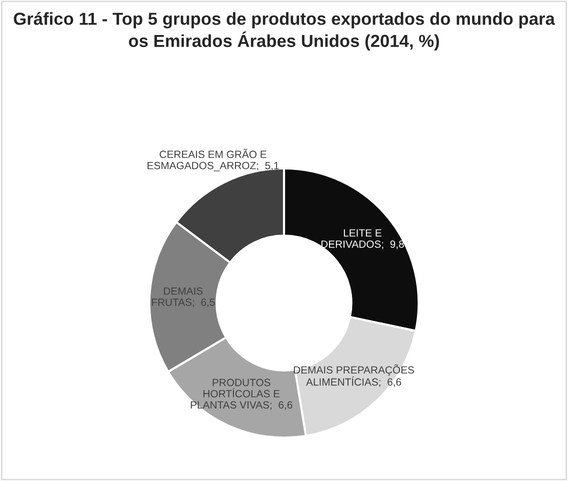 The width and height of the screenshot is (568, 481). What do you see at coordinates (354, 375) in the screenshot?
I see `slice-label: DEMAIS PREPARAÇÕES ALIMENTÍCIAS; 6,6` at bounding box center [354, 375].